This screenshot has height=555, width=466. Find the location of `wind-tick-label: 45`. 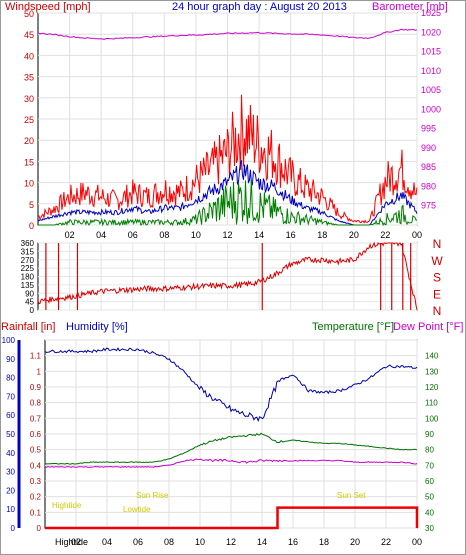

wind-tick-label: 45 is located at coordinates (29, 35).